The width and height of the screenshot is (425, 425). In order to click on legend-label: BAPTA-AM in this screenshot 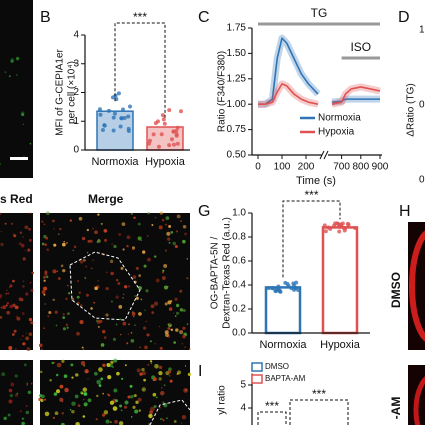, I will do `click(285, 378)`.